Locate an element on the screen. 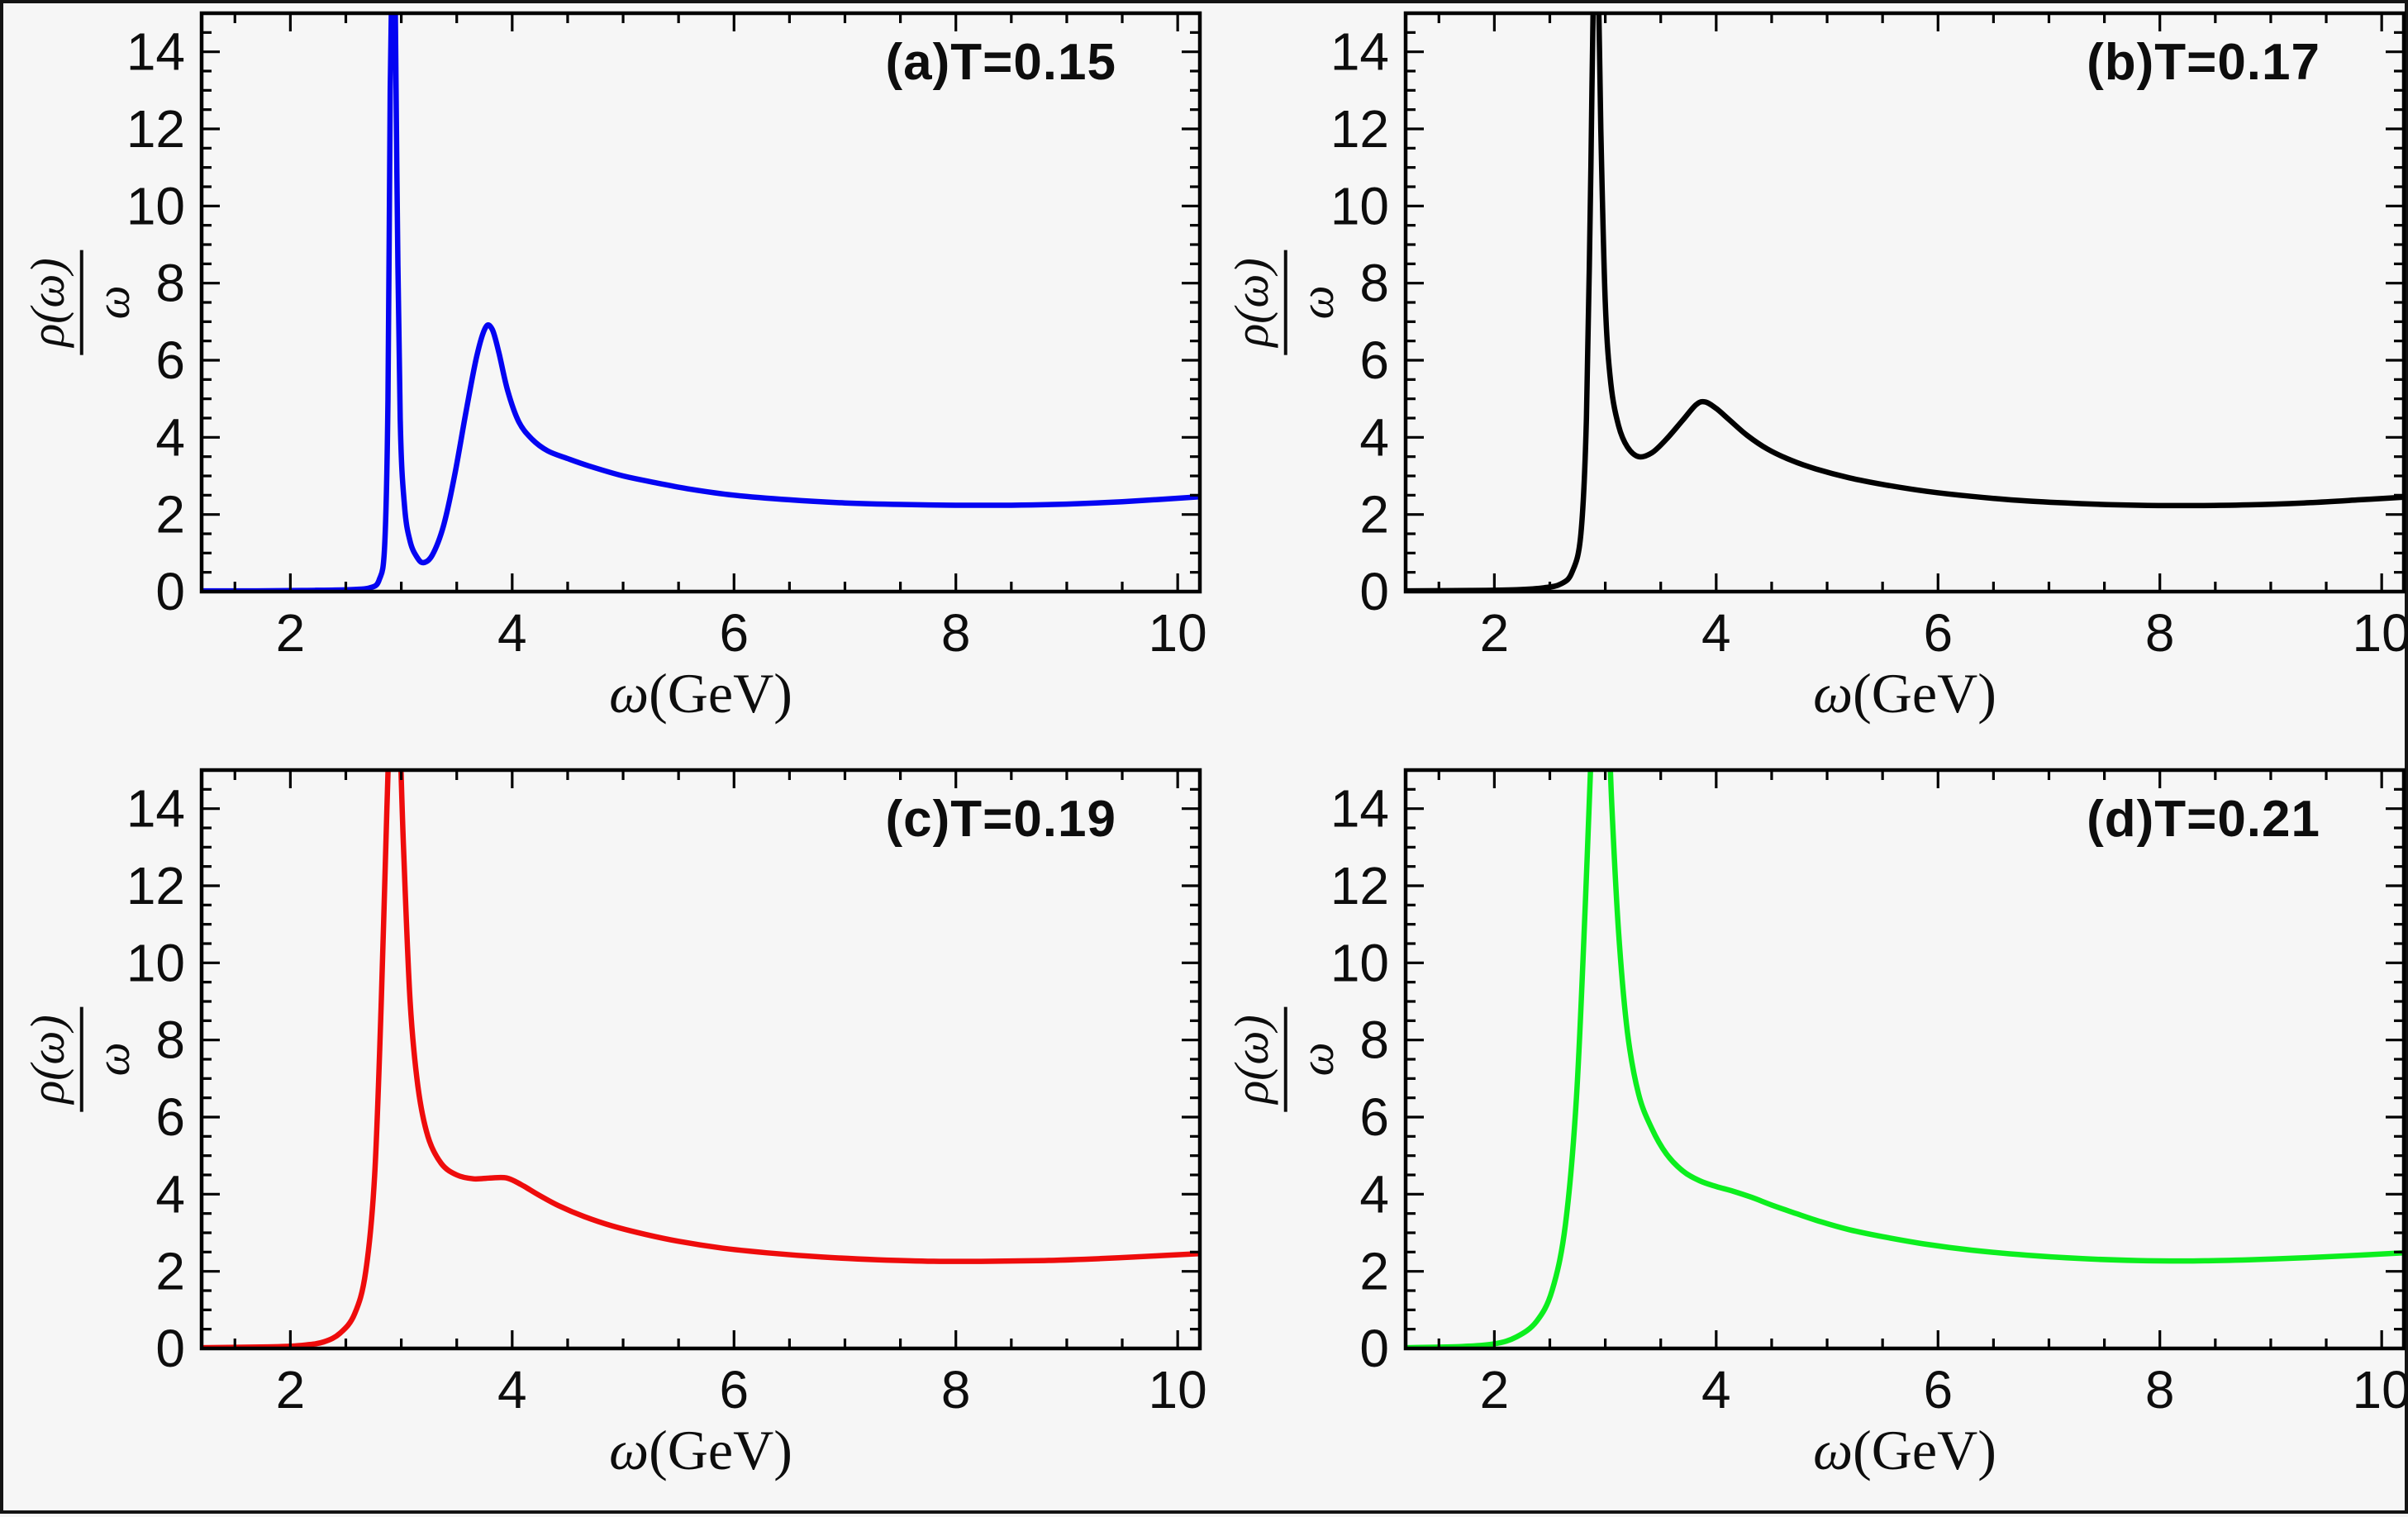 The height and width of the screenshot is (1517, 2408). y-axis-label-b: ρ(ω) ω is located at coordinates (1285, 302).